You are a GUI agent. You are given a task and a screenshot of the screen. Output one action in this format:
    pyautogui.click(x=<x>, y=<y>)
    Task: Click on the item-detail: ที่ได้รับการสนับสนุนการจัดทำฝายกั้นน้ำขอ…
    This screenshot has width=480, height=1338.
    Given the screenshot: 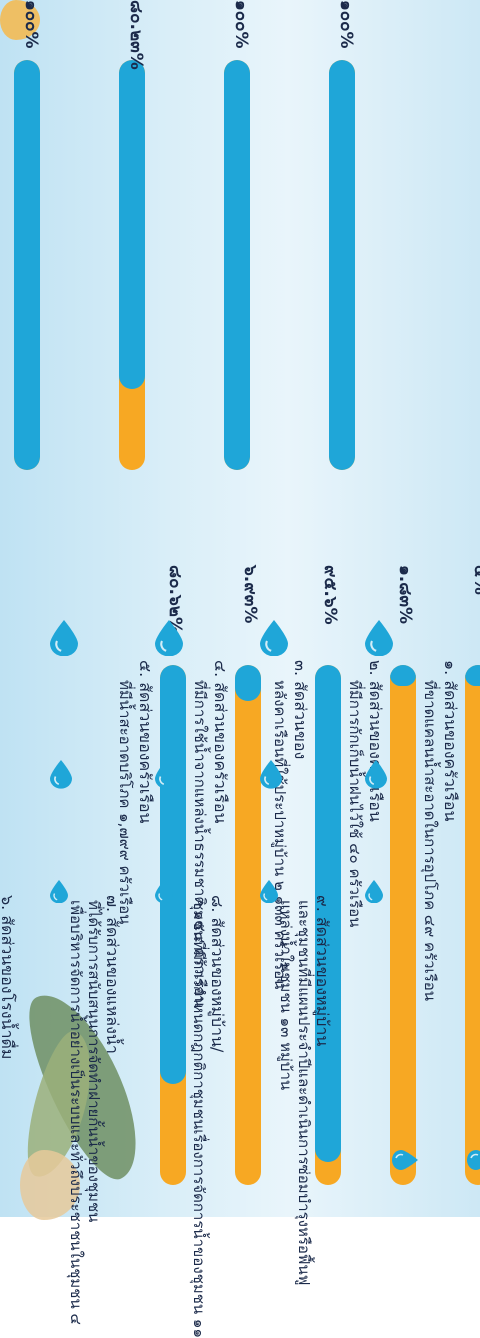 What is the action you would take?
    pyautogui.click(x=94, y=1061)
    